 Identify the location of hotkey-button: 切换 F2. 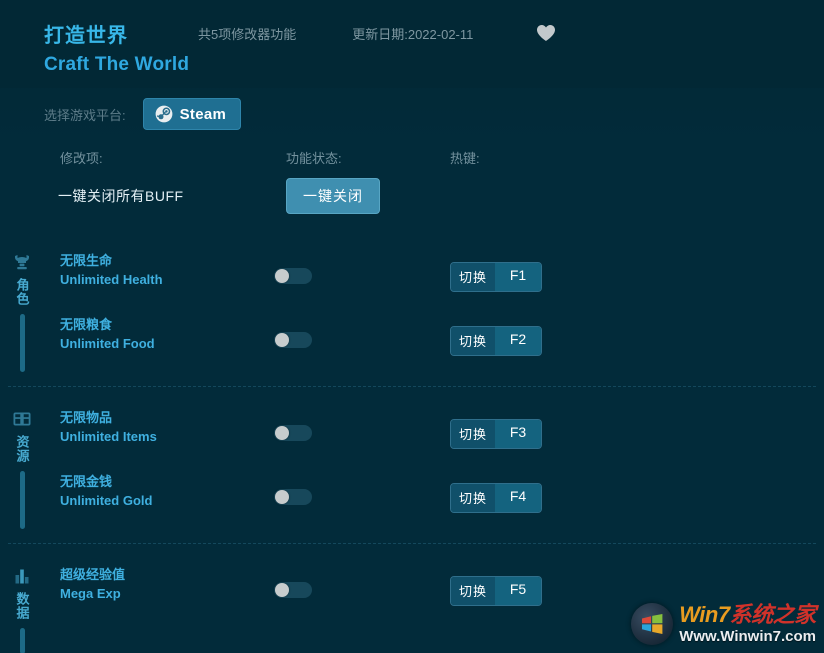
(496, 341).